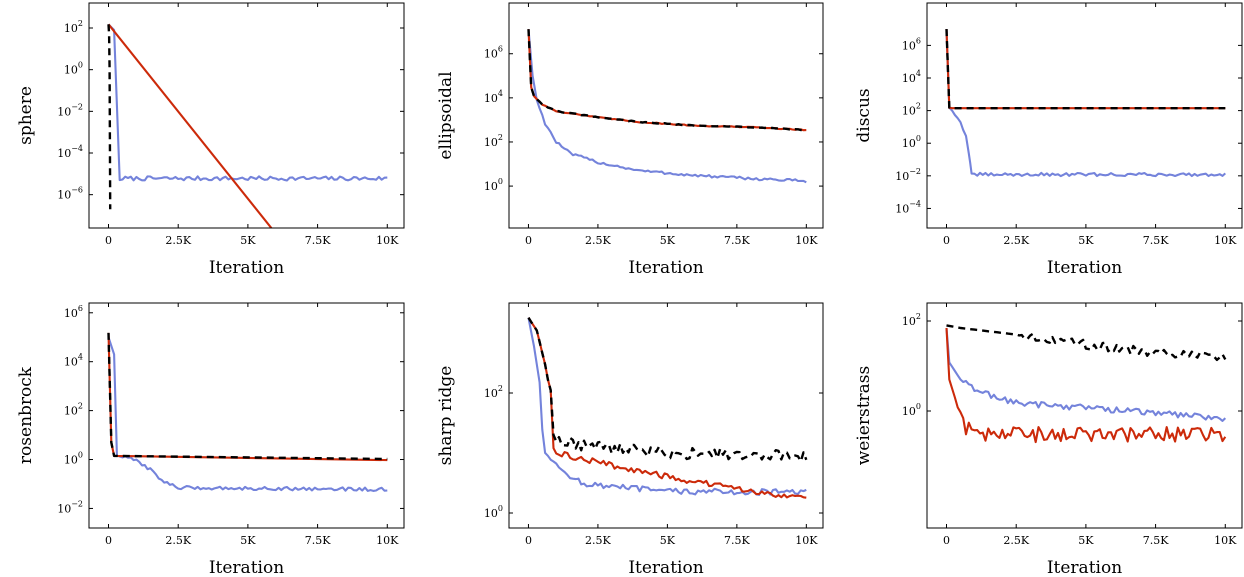  Describe the element at coordinates (26, 415) in the screenshot. I see `y-axis-label: rosenbrock` at that location.